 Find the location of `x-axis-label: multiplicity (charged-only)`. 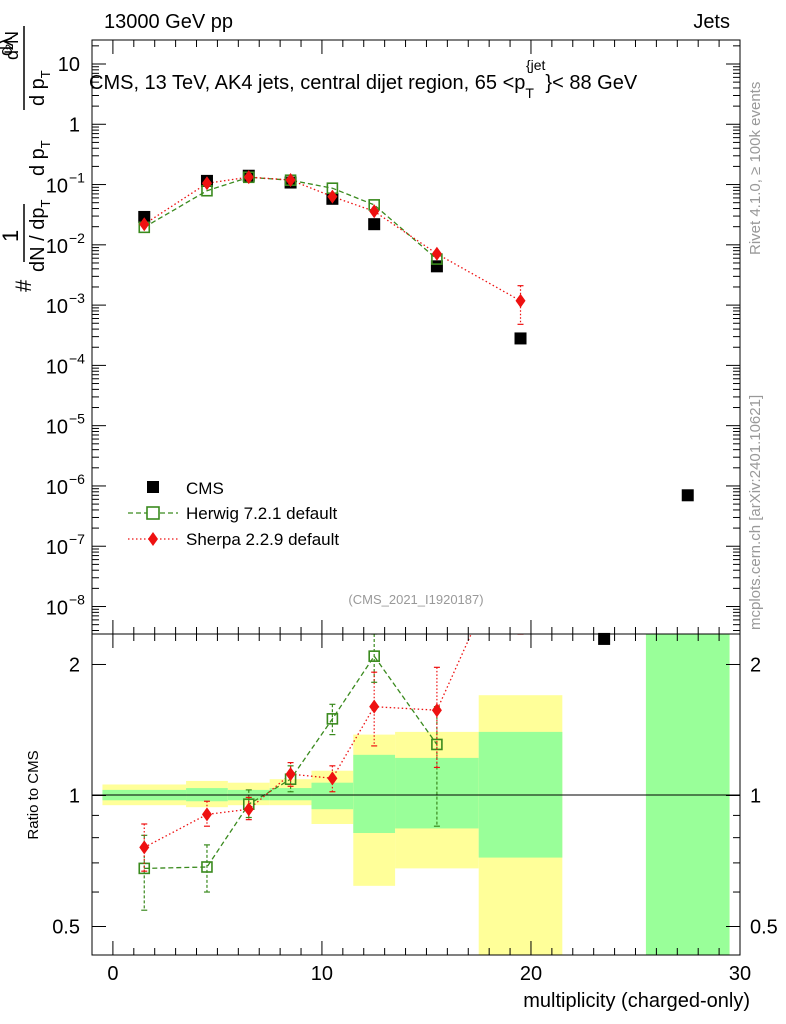

x-axis-label: multiplicity (charged-only) is located at coordinates (636, 1001).